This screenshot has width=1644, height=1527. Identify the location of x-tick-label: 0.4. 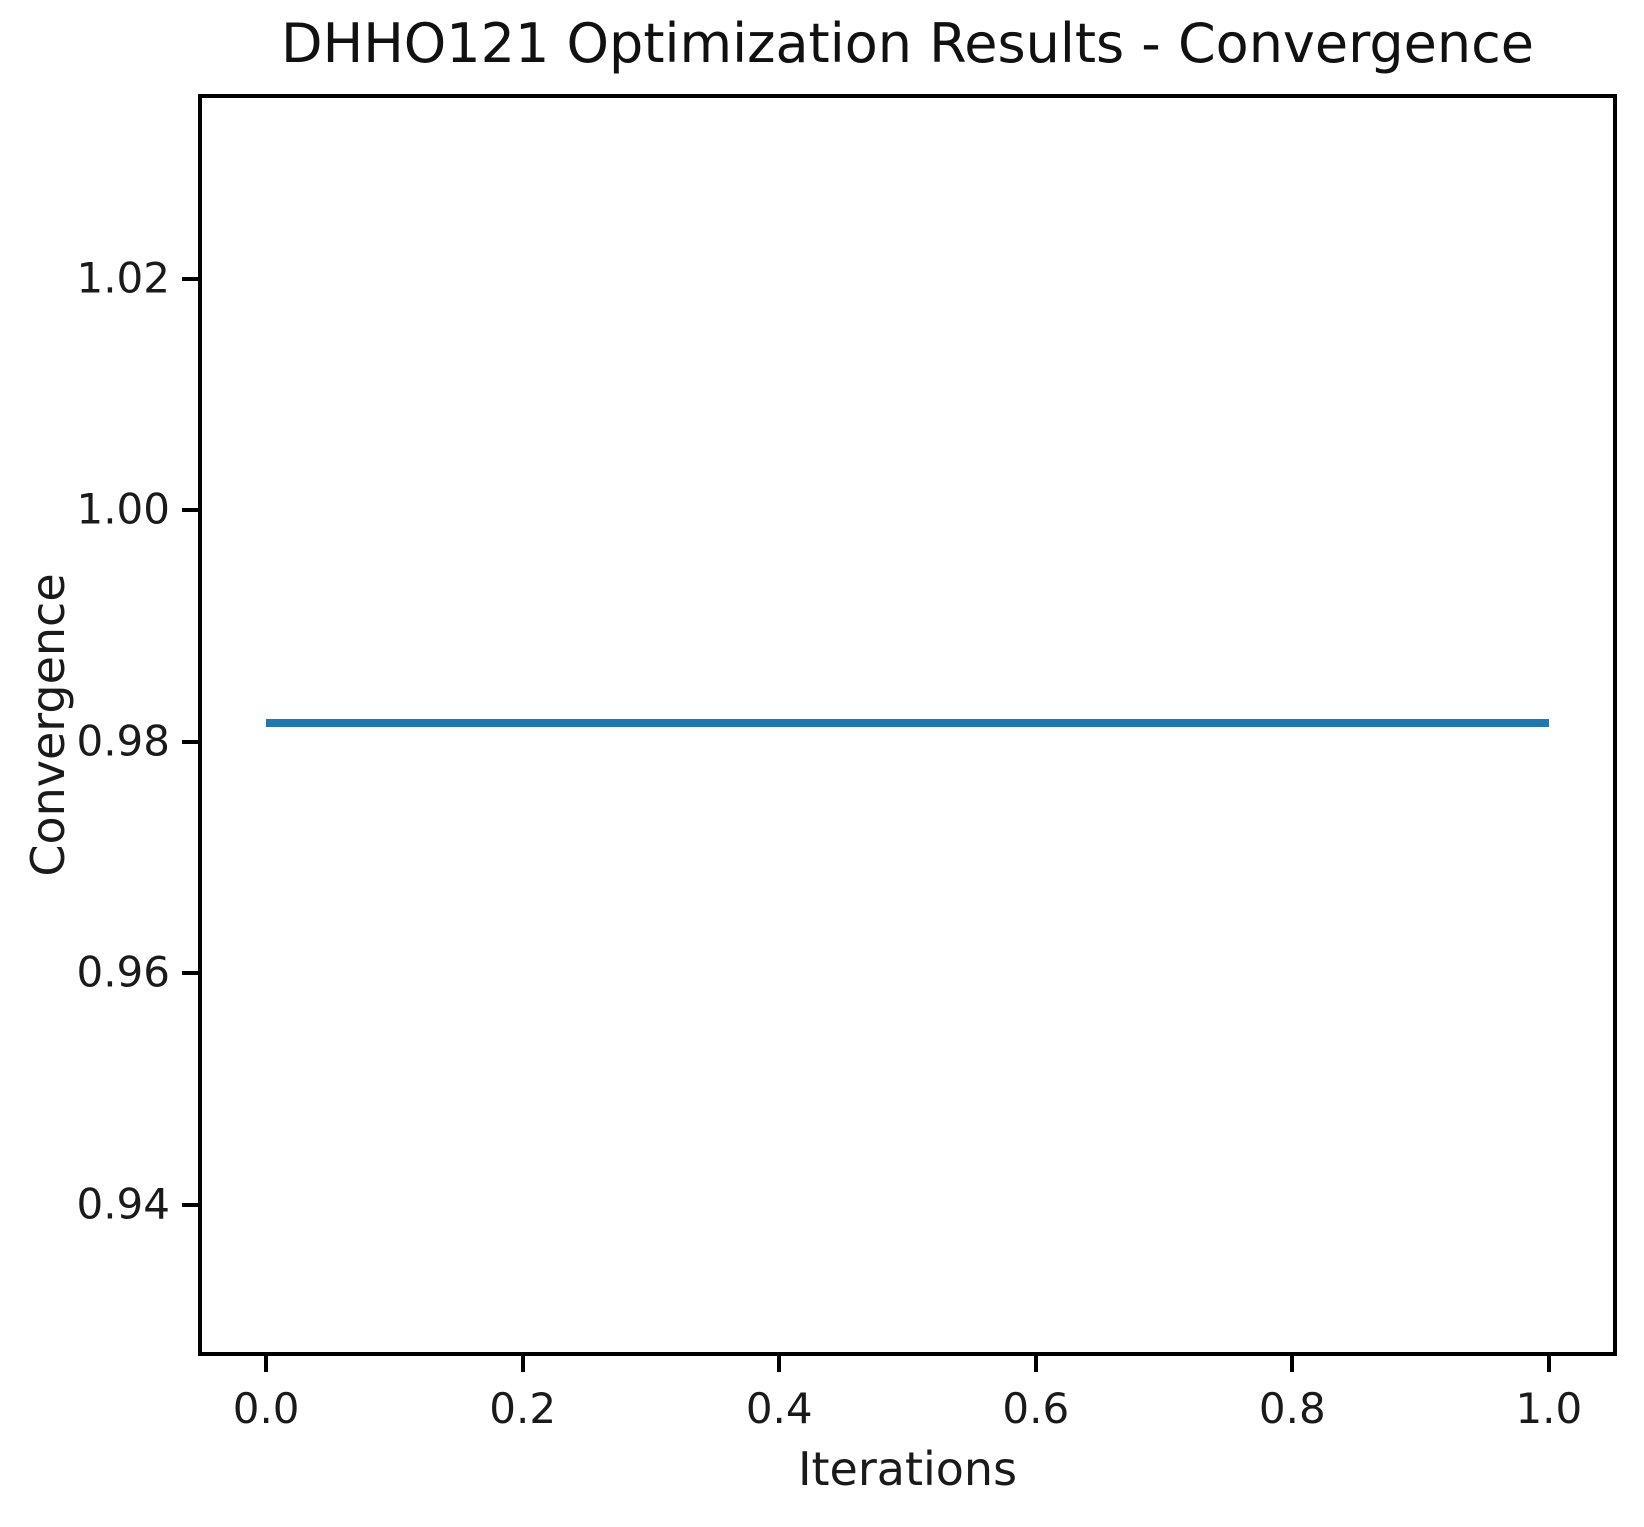
(779, 1408).